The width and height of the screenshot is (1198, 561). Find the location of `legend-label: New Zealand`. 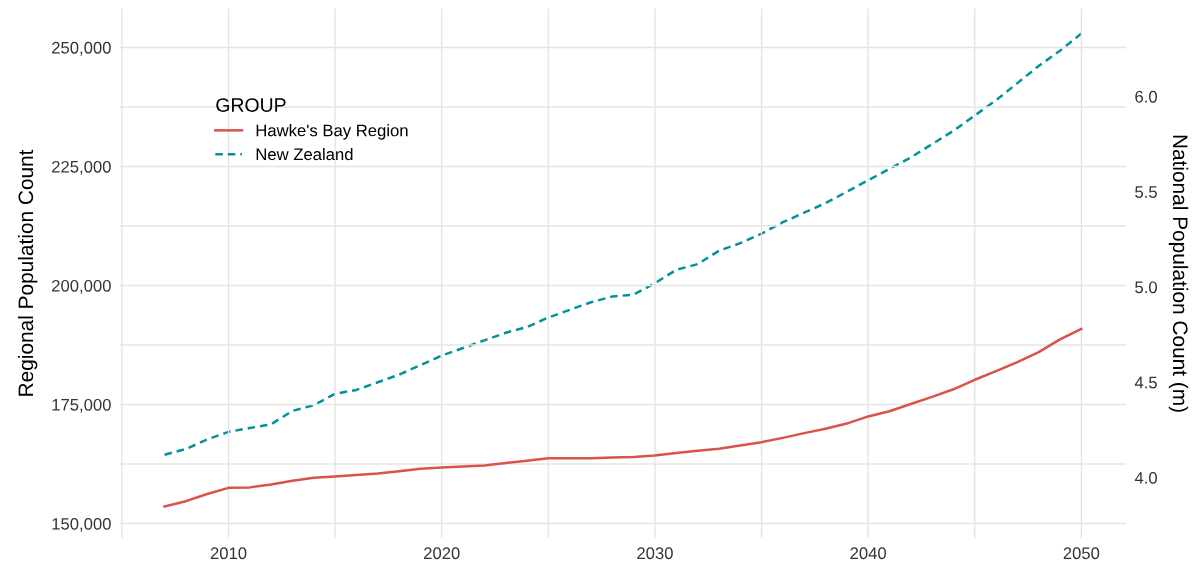

legend-label: New Zealand is located at coordinates (304, 154).